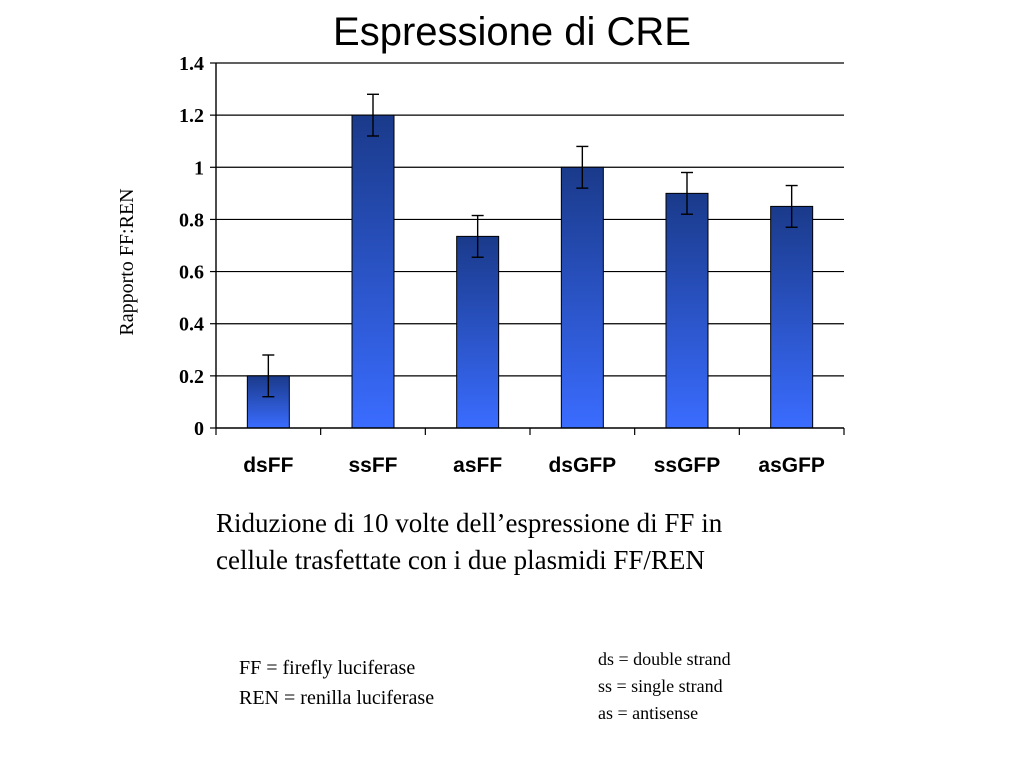 The height and width of the screenshot is (768, 1024). I want to click on legend-ss: ss = single strand, so click(660, 686).